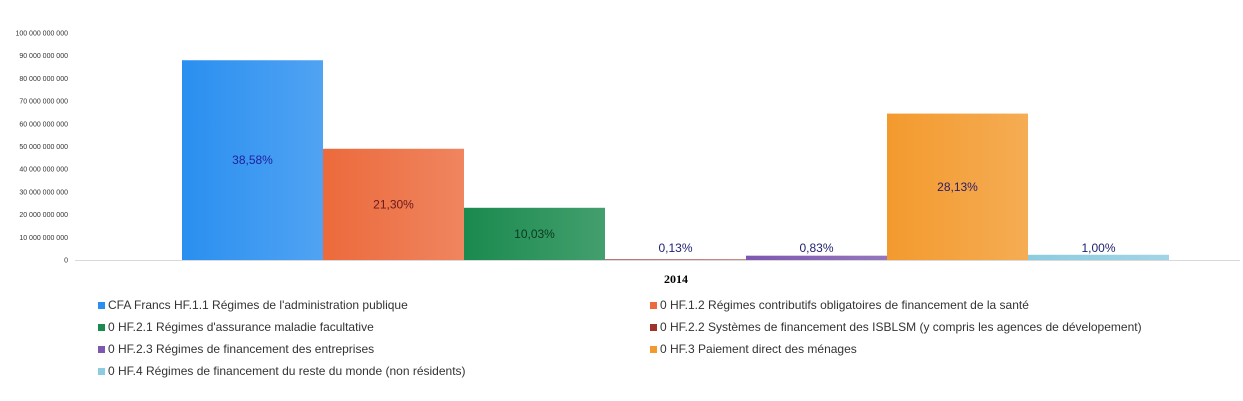  I want to click on data-label: 10,03%, so click(534, 234).